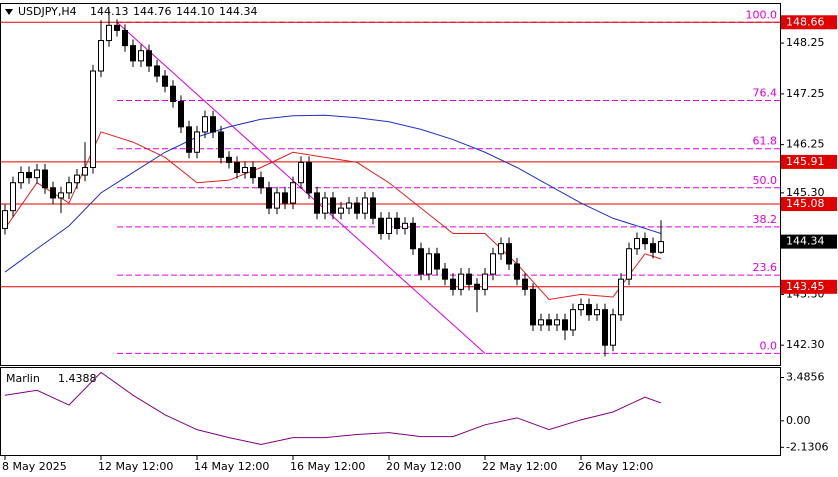 Image resolution: width=838 pixels, height=477 pixels. Describe the element at coordinates (805, 377) in the screenshot. I see `indicator-tick-label: 3.4856` at that location.